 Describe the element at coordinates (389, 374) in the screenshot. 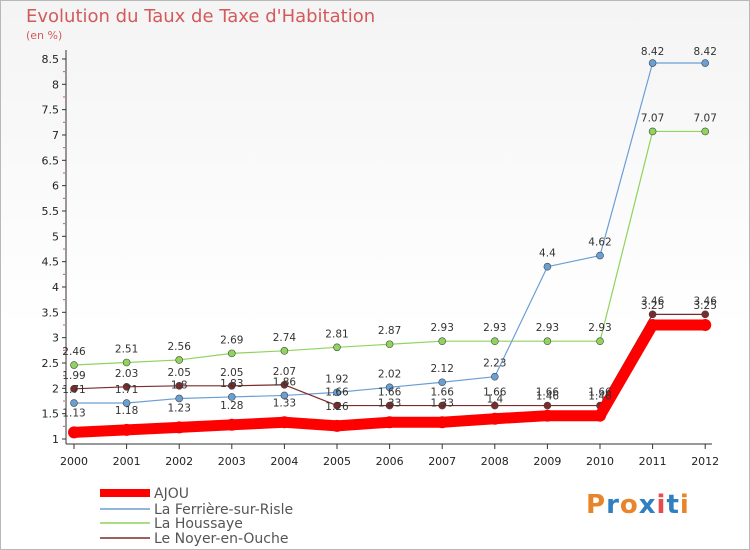

I see `data-label: 2.02` at that location.